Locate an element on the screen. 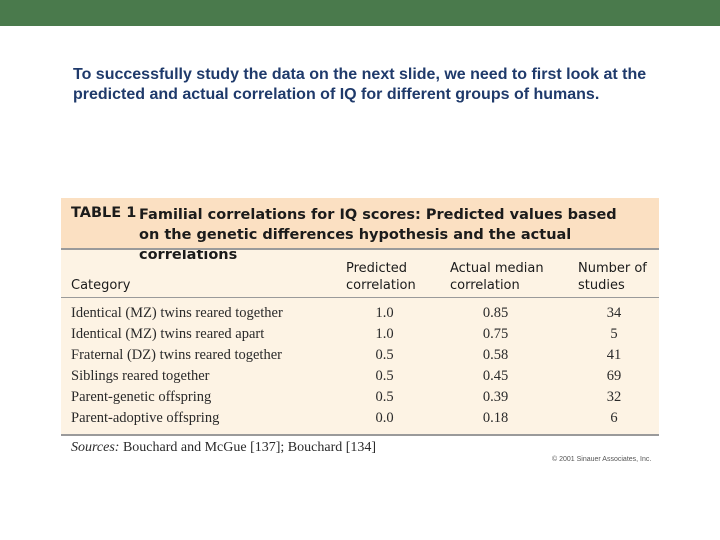 Image resolution: width=720 pixels, height=540 pixels. table-bottom-divider is located at coordinates (360, 435).